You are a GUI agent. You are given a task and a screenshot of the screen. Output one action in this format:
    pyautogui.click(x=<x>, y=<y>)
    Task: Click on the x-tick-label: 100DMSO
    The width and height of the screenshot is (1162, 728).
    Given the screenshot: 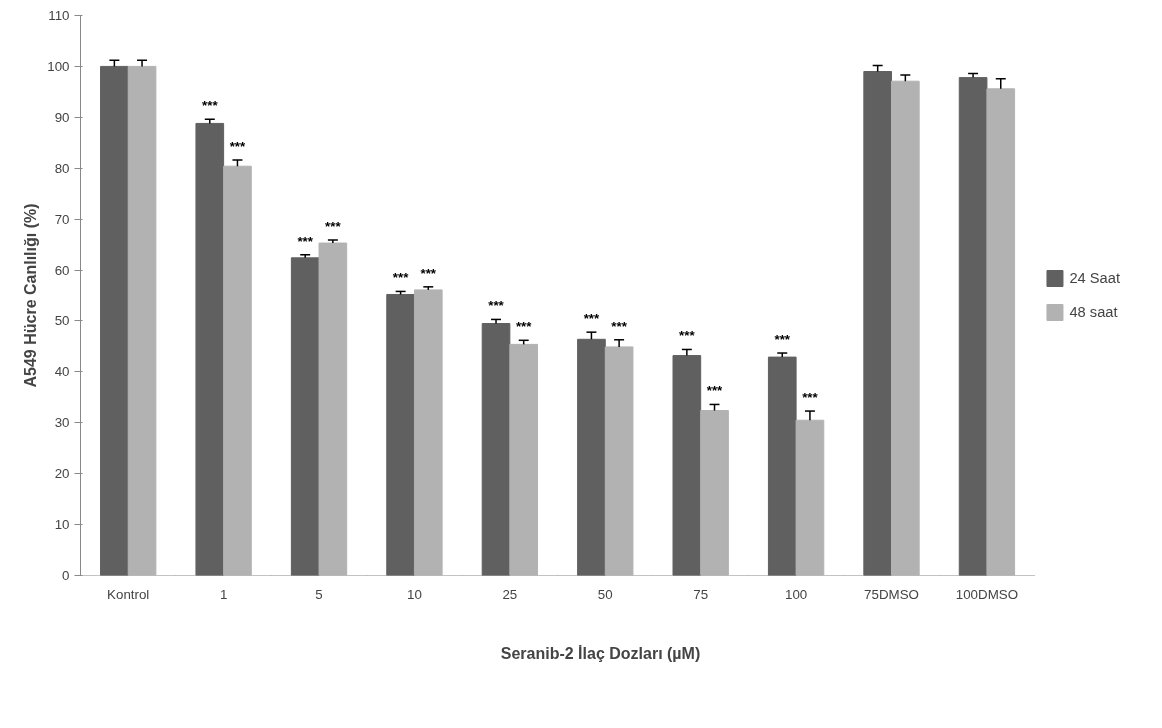 What is the action you would take?
    pyautogui.click(x=987, y=594)
    